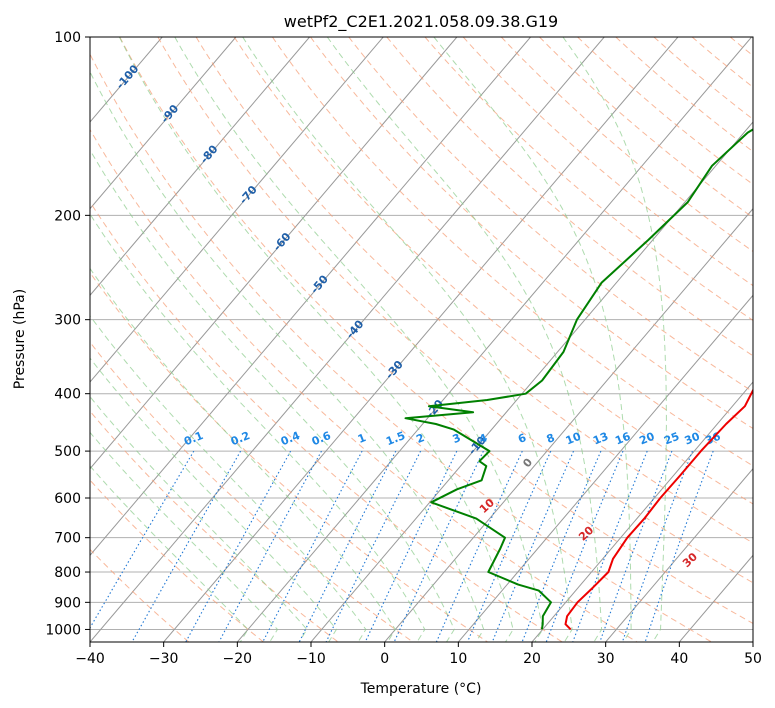 The width and height of the screenshot is (775, 708). What do you see at coordinates (67, 603) in the screenshot?
I see `y-tick-label: 900` at bounding box center [67, 603].